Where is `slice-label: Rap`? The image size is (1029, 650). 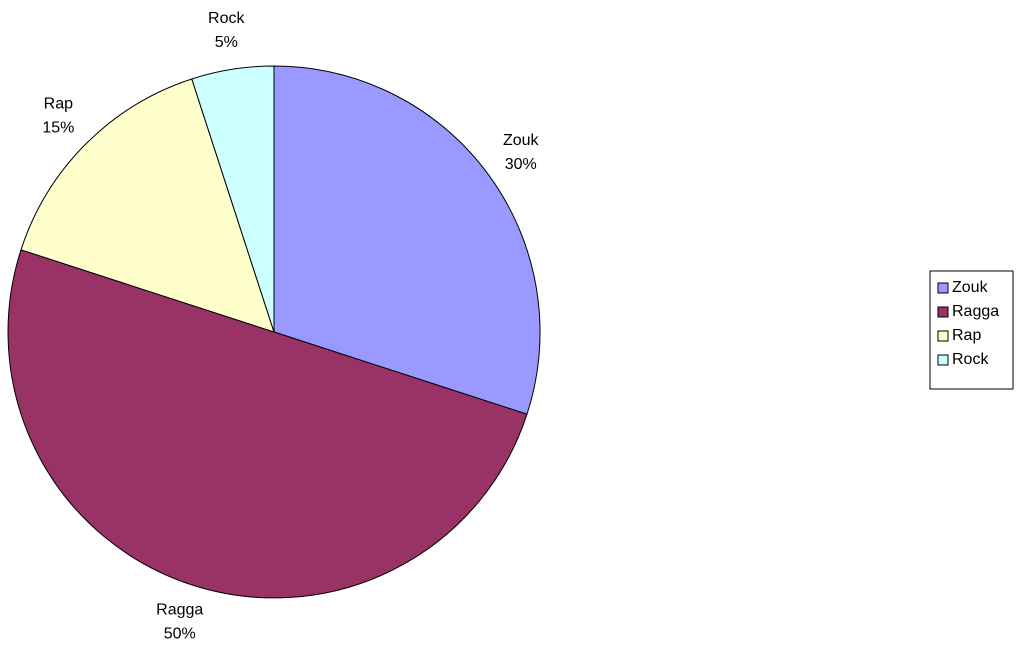 slice-label: Rap is located at coordinates (58, 104).